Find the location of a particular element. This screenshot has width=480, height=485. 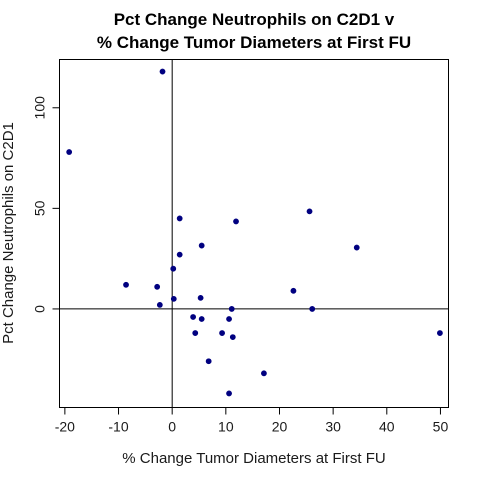

x-tick-label: 50 is located at coordinates (441, 427).